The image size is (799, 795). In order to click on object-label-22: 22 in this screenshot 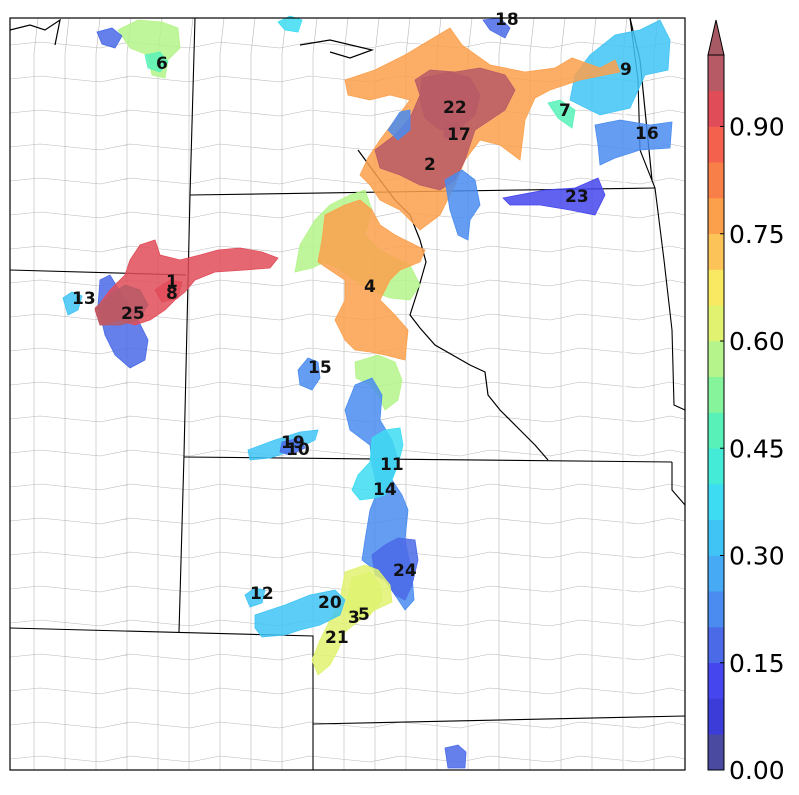, I will do `click(455, 108)`.